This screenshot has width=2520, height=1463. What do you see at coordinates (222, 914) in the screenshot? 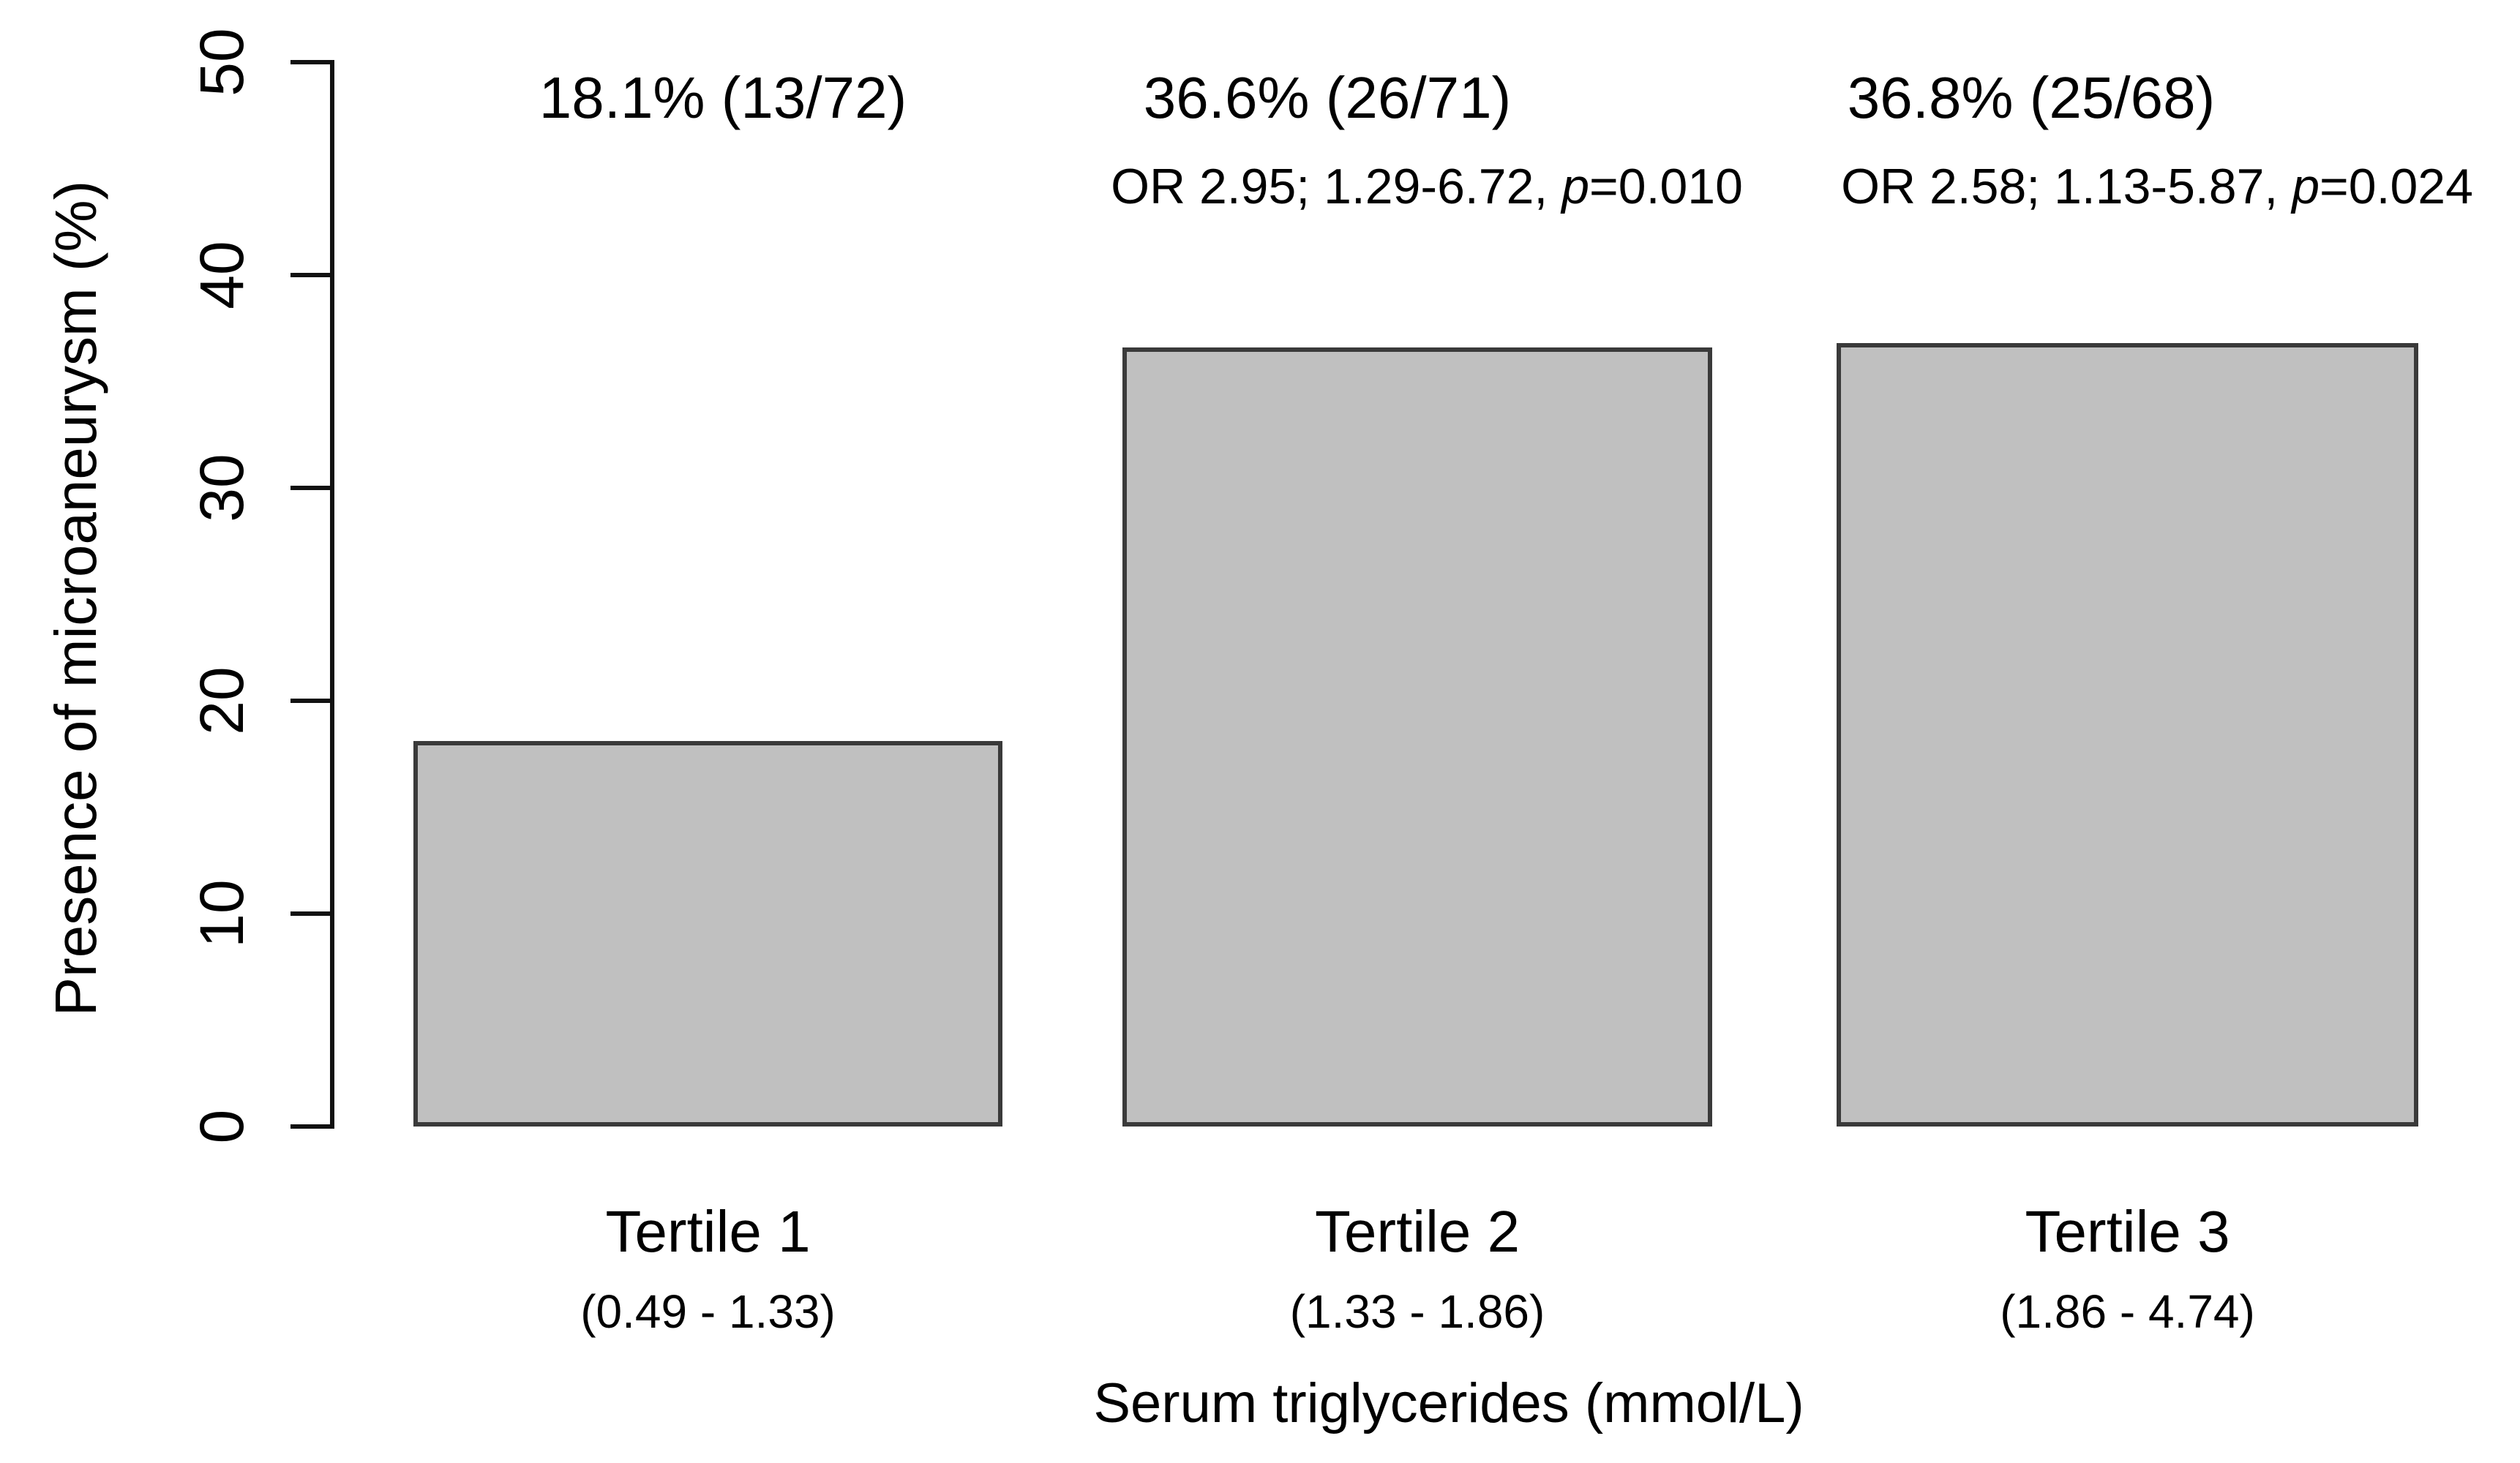
I see `y-tick-label: 10` at bounding box center [222, 914].